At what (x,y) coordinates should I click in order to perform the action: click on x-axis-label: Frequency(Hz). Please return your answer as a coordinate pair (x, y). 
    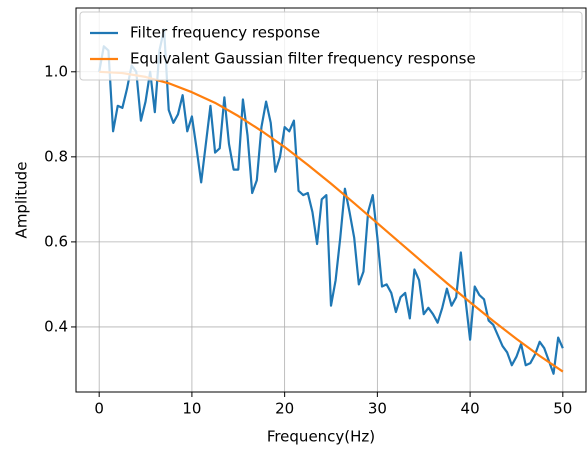
    Looking at the image, I should click on (321, 437).